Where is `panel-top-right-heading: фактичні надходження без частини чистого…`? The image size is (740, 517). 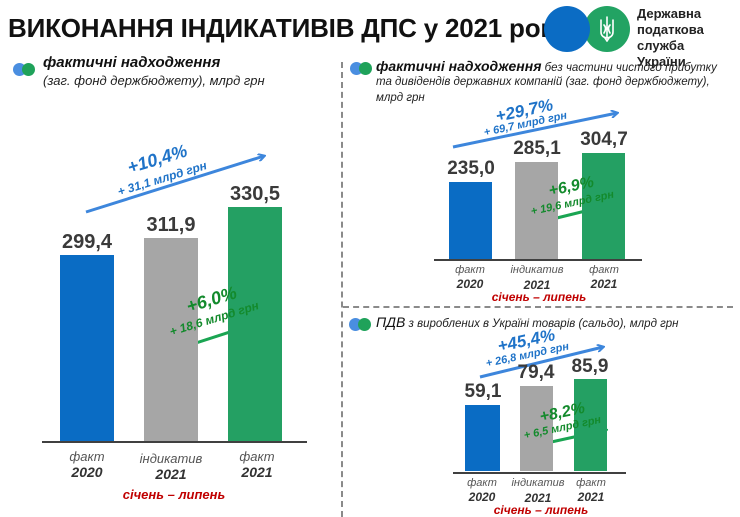
panel-top-right-heading: фактичні надходження без частини чистого… is located at coordinates (546, 66).